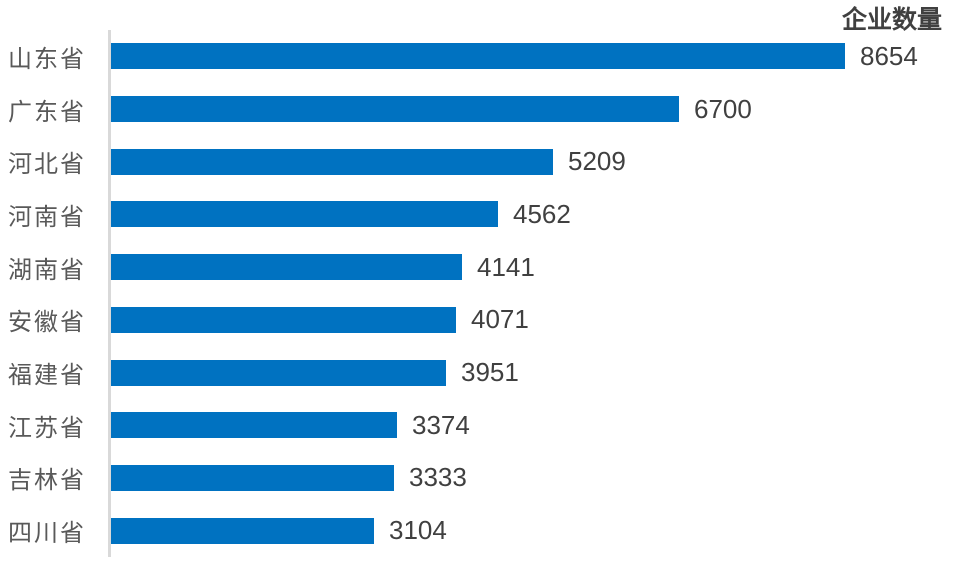 The height and width of the screenshot is (580, 959). I want to click on category-label: 湖南省, so click(47, 270).